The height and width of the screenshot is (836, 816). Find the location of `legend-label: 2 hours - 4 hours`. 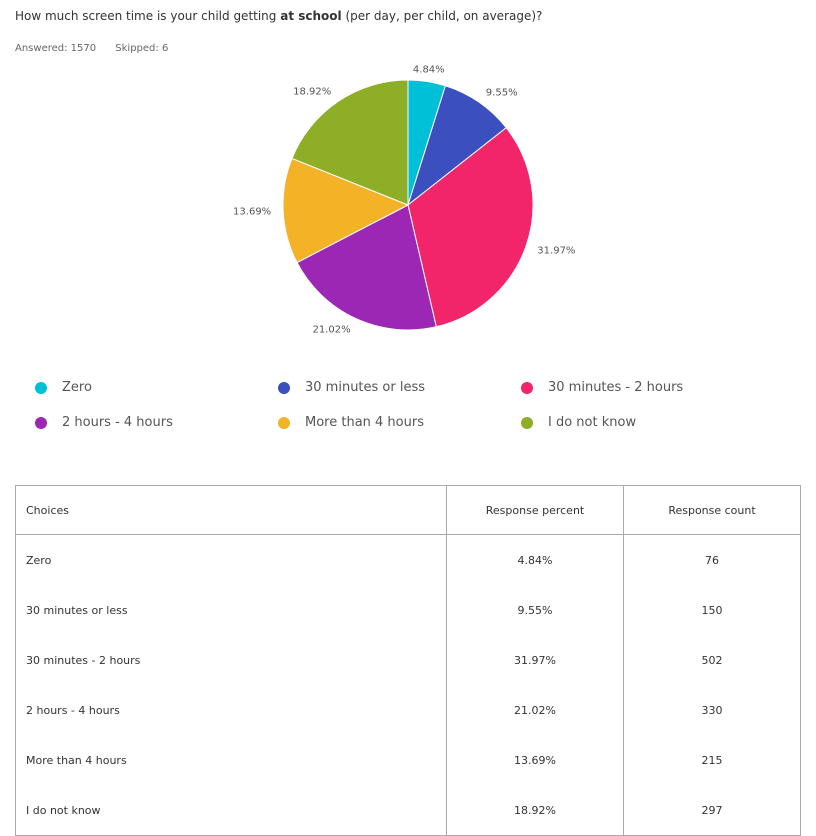

legend-label: 2 hours - 4 hours is located at coordinates (117, 422).